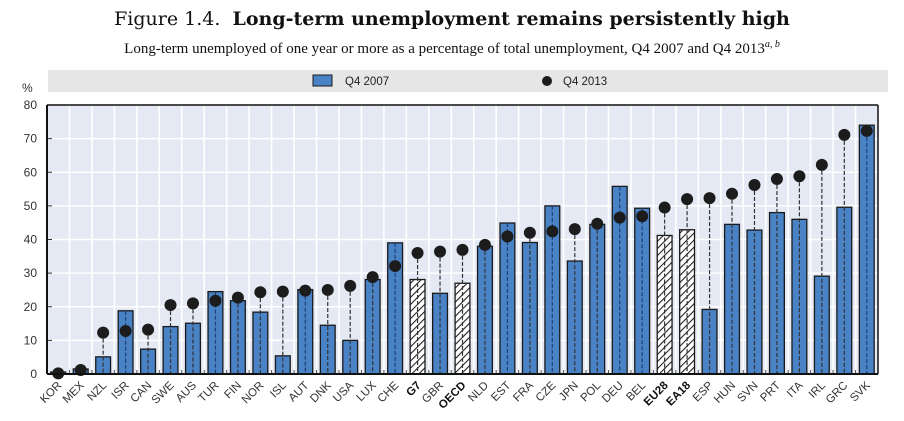 This screenshot has height=421, width=904. What do you see at coordinates (709, 198) in the screenshot?
I see `dot-esp` at bounding box center [709, 198].